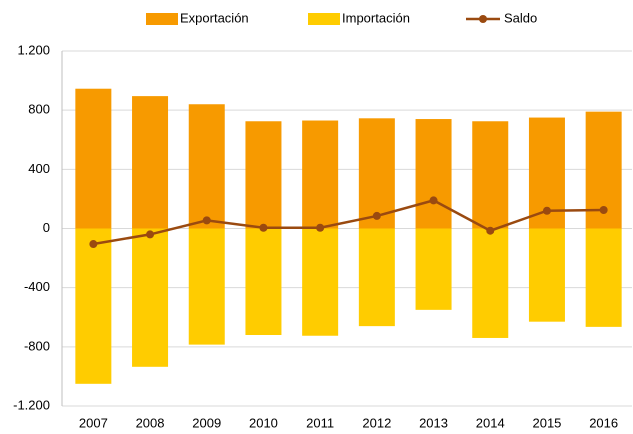 This screenshot has height=434, width=633. Describe the element at coordinates (46, 227) in the screenshot. I see `y-tick-label: 0` at that location.